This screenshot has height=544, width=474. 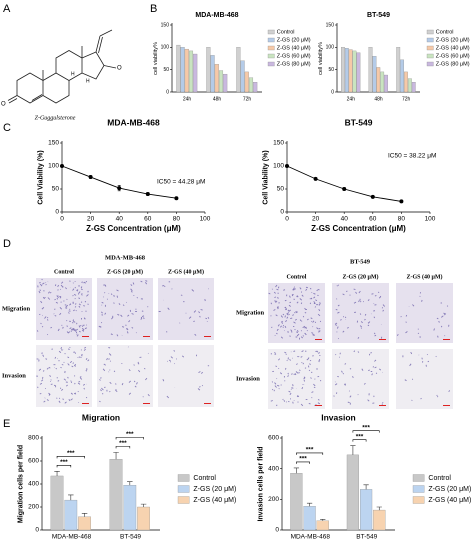 What do you see at coordinates (88, 81) in the screenshot?
I see `atom-label: H` at bounding box center [88, 81].